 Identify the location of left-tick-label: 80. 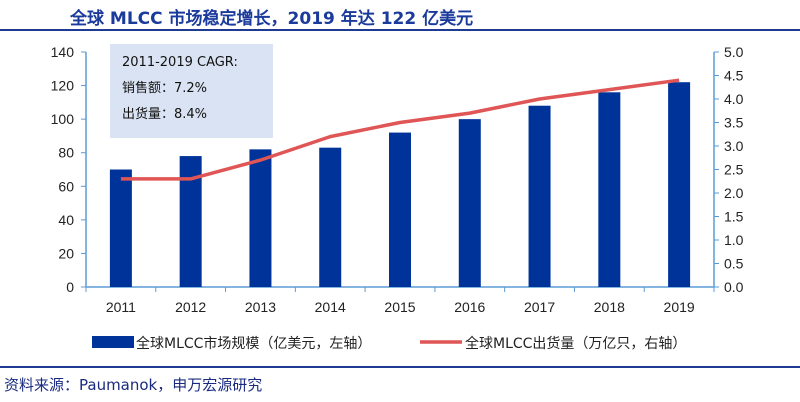
(66, 153).